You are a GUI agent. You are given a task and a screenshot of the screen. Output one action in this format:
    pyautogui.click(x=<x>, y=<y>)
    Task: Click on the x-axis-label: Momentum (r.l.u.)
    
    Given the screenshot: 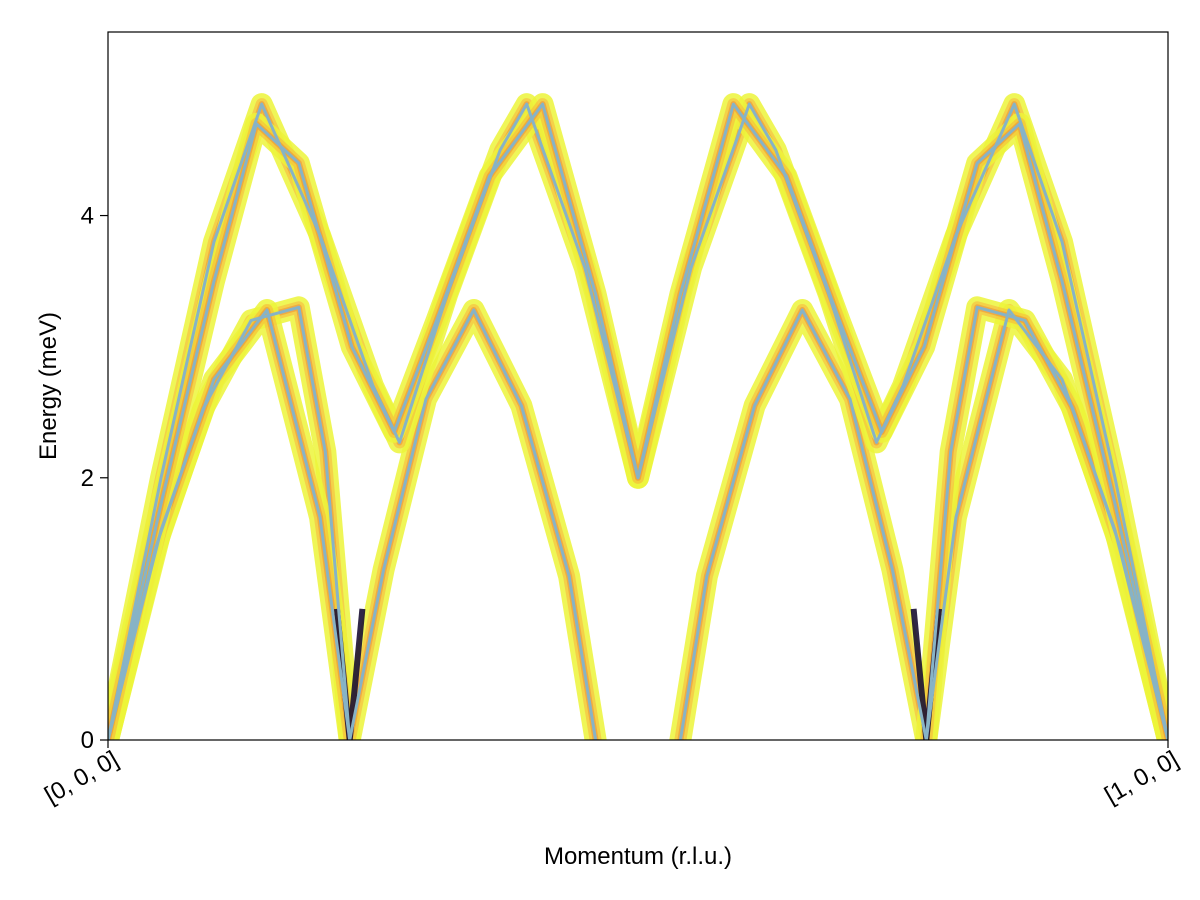 What is the action you would take?
    pyautogui.click(x=638, y=856)
    